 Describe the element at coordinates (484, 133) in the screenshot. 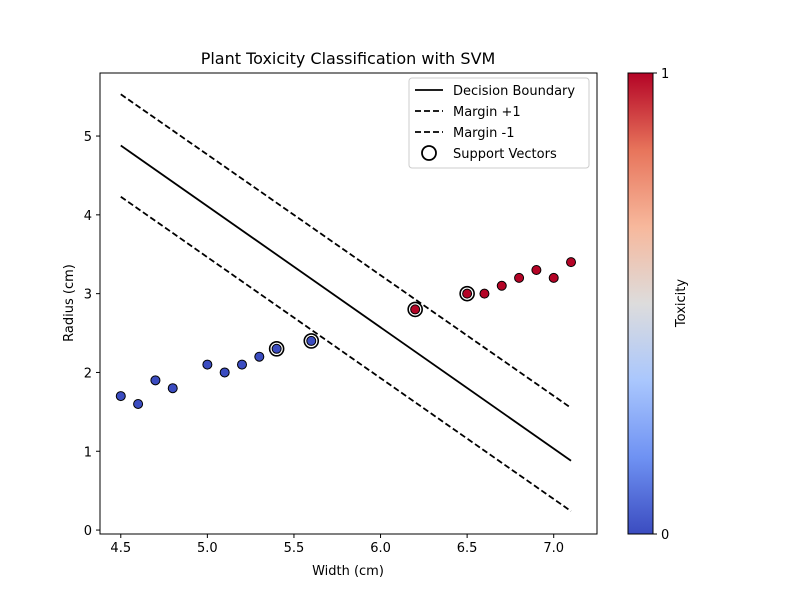

I see `legend-margin-minus-label: Margin -1` at that location.